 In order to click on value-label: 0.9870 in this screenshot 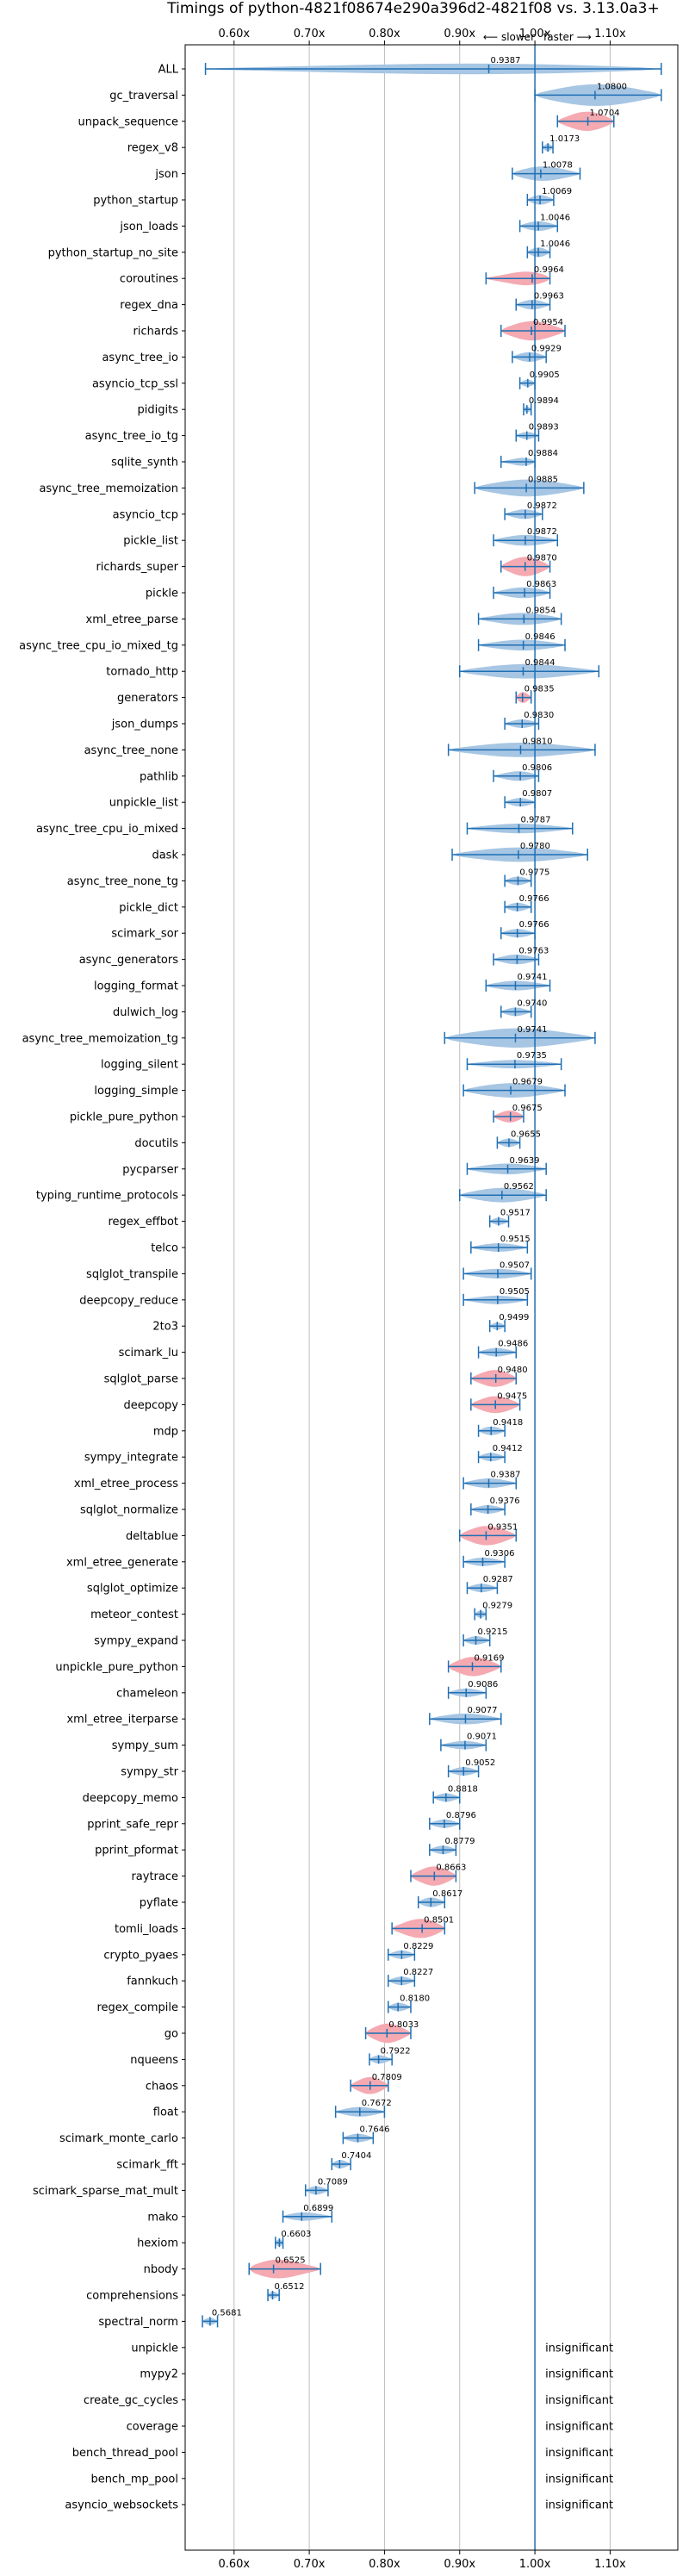, I will do `click(542, 559)`.